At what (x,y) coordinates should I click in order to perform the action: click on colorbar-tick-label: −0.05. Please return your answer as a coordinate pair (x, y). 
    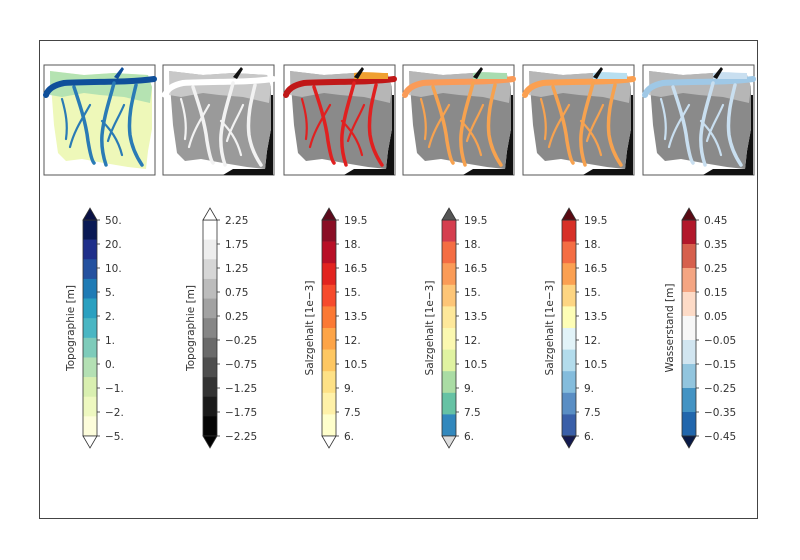
    Looking at the image, I should click on (720, 341).